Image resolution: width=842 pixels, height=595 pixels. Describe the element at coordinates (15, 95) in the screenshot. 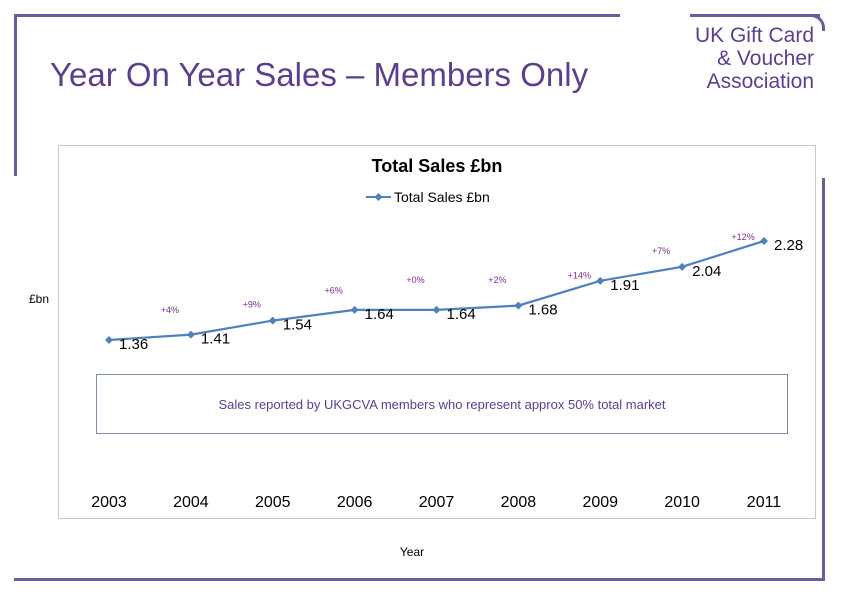

I see `frame-left-line` at that location.